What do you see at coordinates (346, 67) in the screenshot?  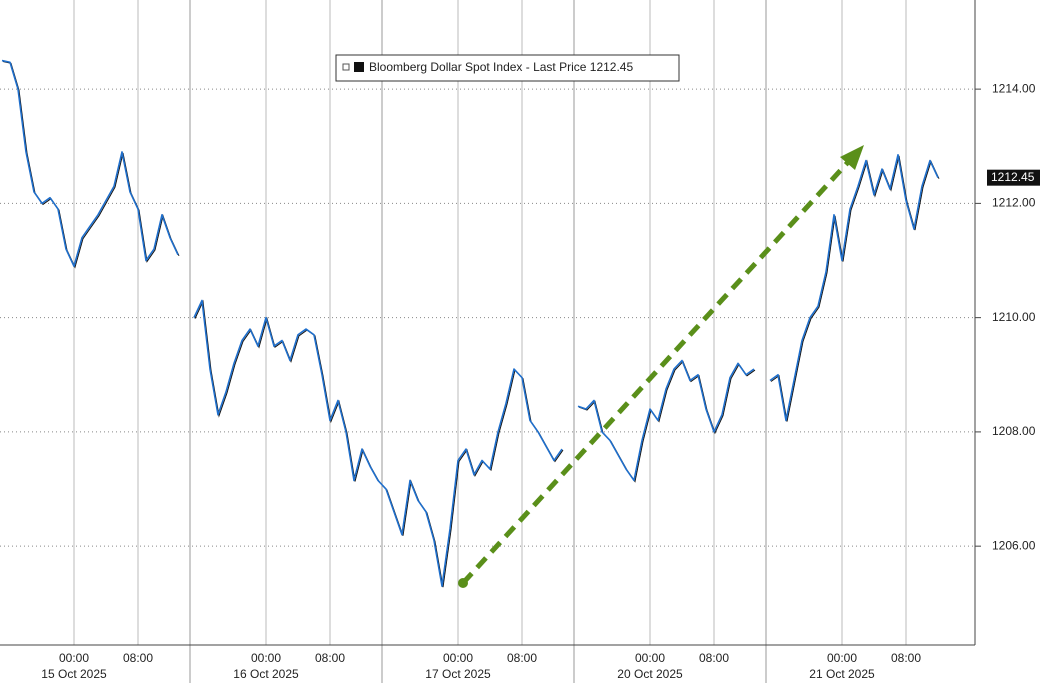 I see `legend-toggle` at bounding box center [346, 67].